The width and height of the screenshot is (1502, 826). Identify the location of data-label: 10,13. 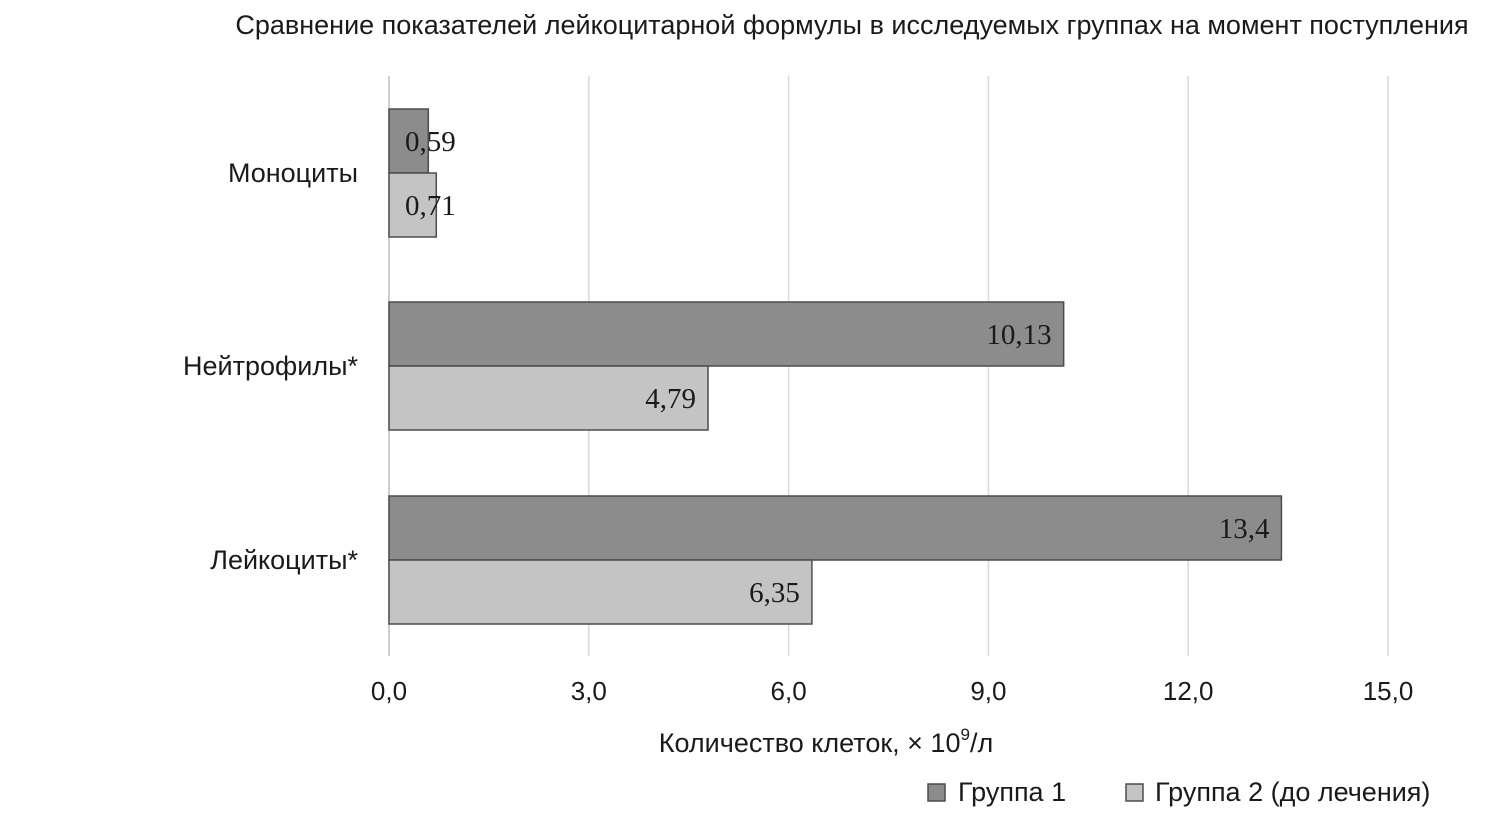
(1018, 335).